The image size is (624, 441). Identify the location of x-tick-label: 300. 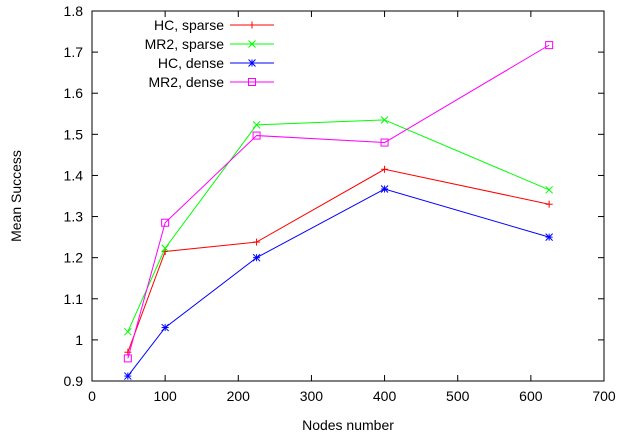
(312, 396).